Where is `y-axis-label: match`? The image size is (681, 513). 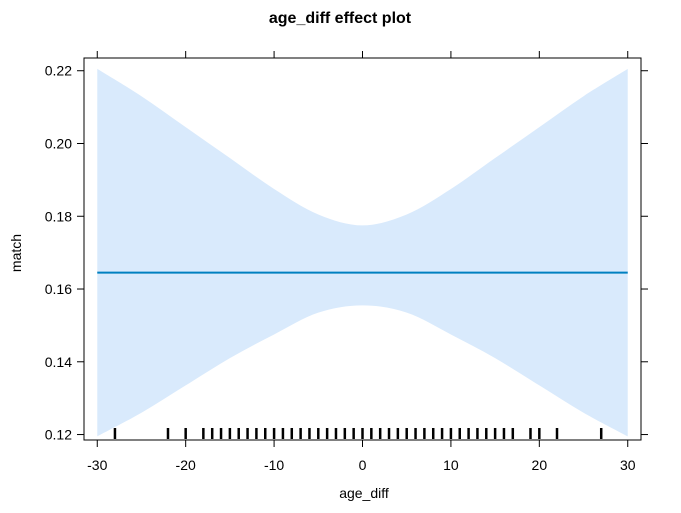 y-axis-label: match is located at coordinates (16, 253).